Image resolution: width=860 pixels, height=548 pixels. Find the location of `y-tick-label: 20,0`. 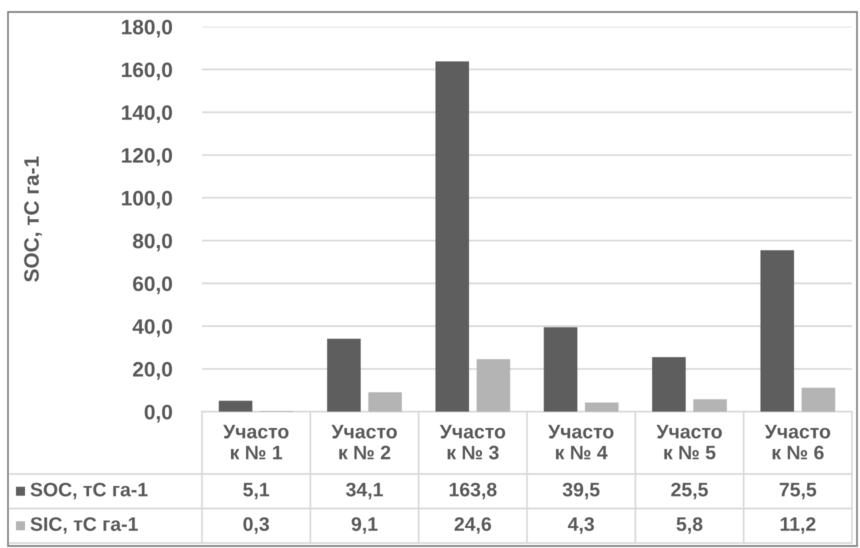

y-tick-label: 20,0 is located at coordinates (152, 371).